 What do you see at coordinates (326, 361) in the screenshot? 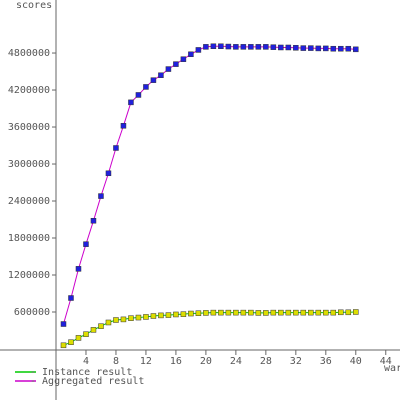
I see `x-tick-label: 36` at bounding box center [326, 361].